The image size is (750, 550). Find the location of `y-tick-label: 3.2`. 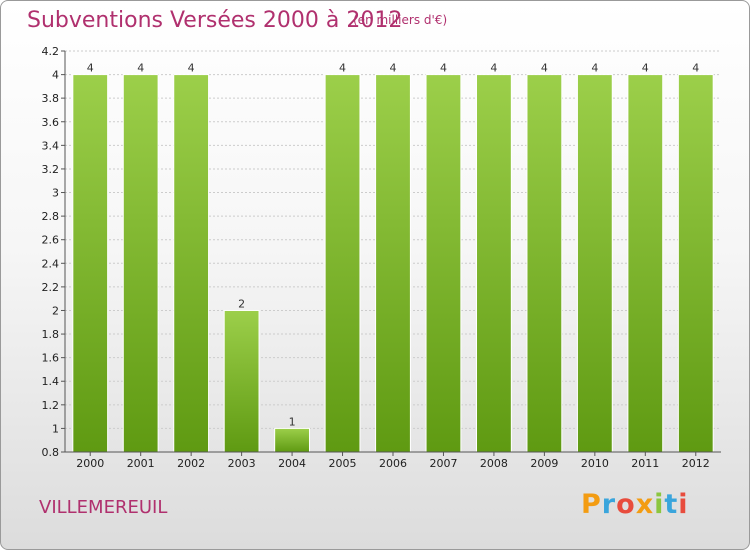

y-tick-label: 3.2 is located at coordinates (51, 169).